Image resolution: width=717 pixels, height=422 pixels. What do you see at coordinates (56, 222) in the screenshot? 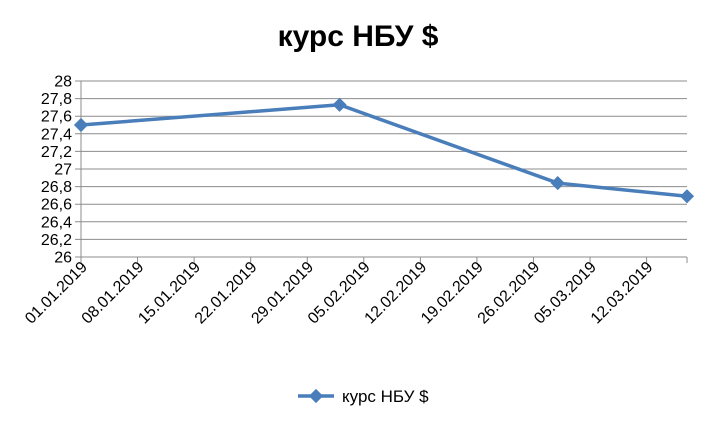
I see `y-tick-label: 26,4` at bounding box center [56, 222].